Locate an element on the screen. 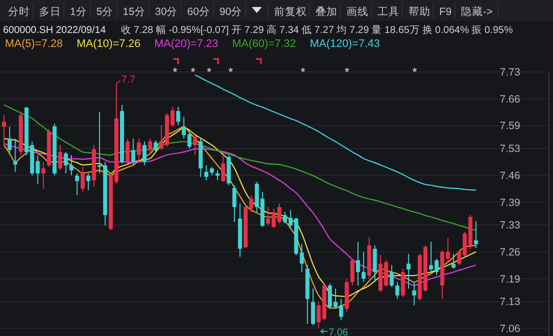  text: MA(20)=7.23 is located at coordinates (186, 44).